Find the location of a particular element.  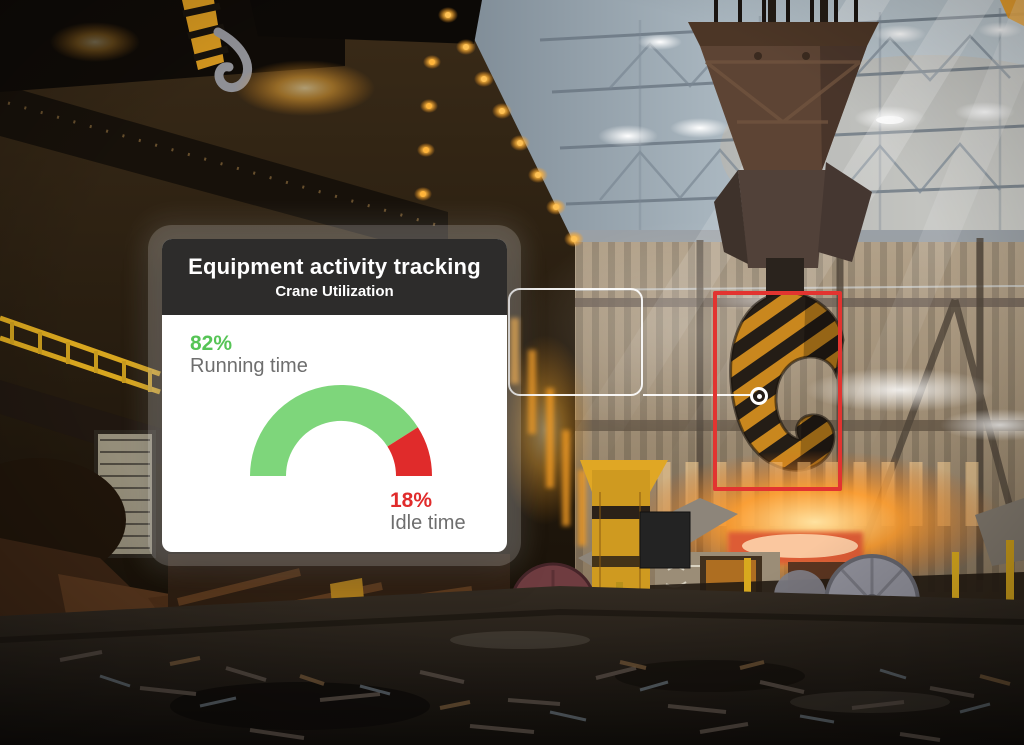

utilization-gauge is located at coordinates (341, 431).